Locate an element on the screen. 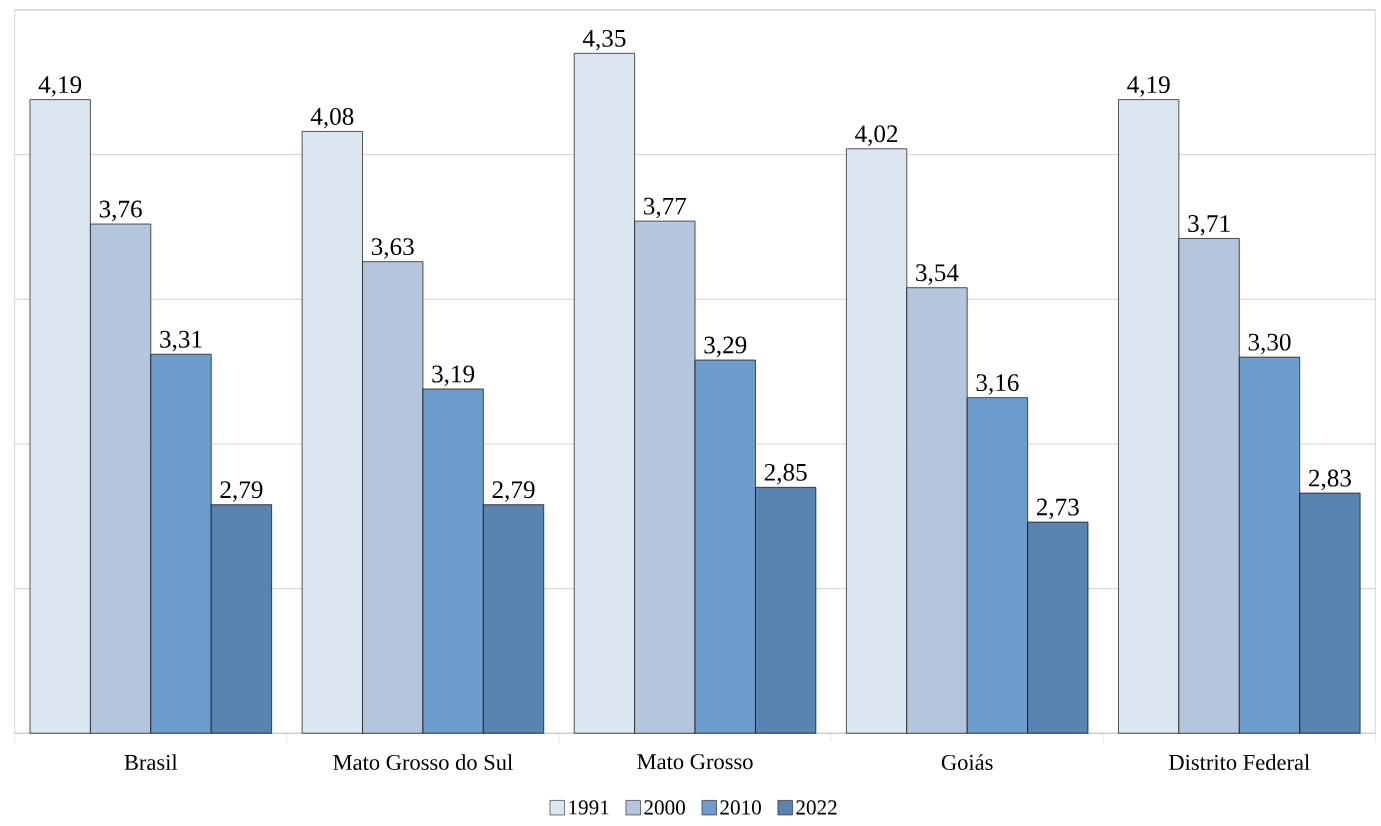 This screenshot has height=826, width=1381. data-label: 3,71 is located at coordinates (1209, 225).